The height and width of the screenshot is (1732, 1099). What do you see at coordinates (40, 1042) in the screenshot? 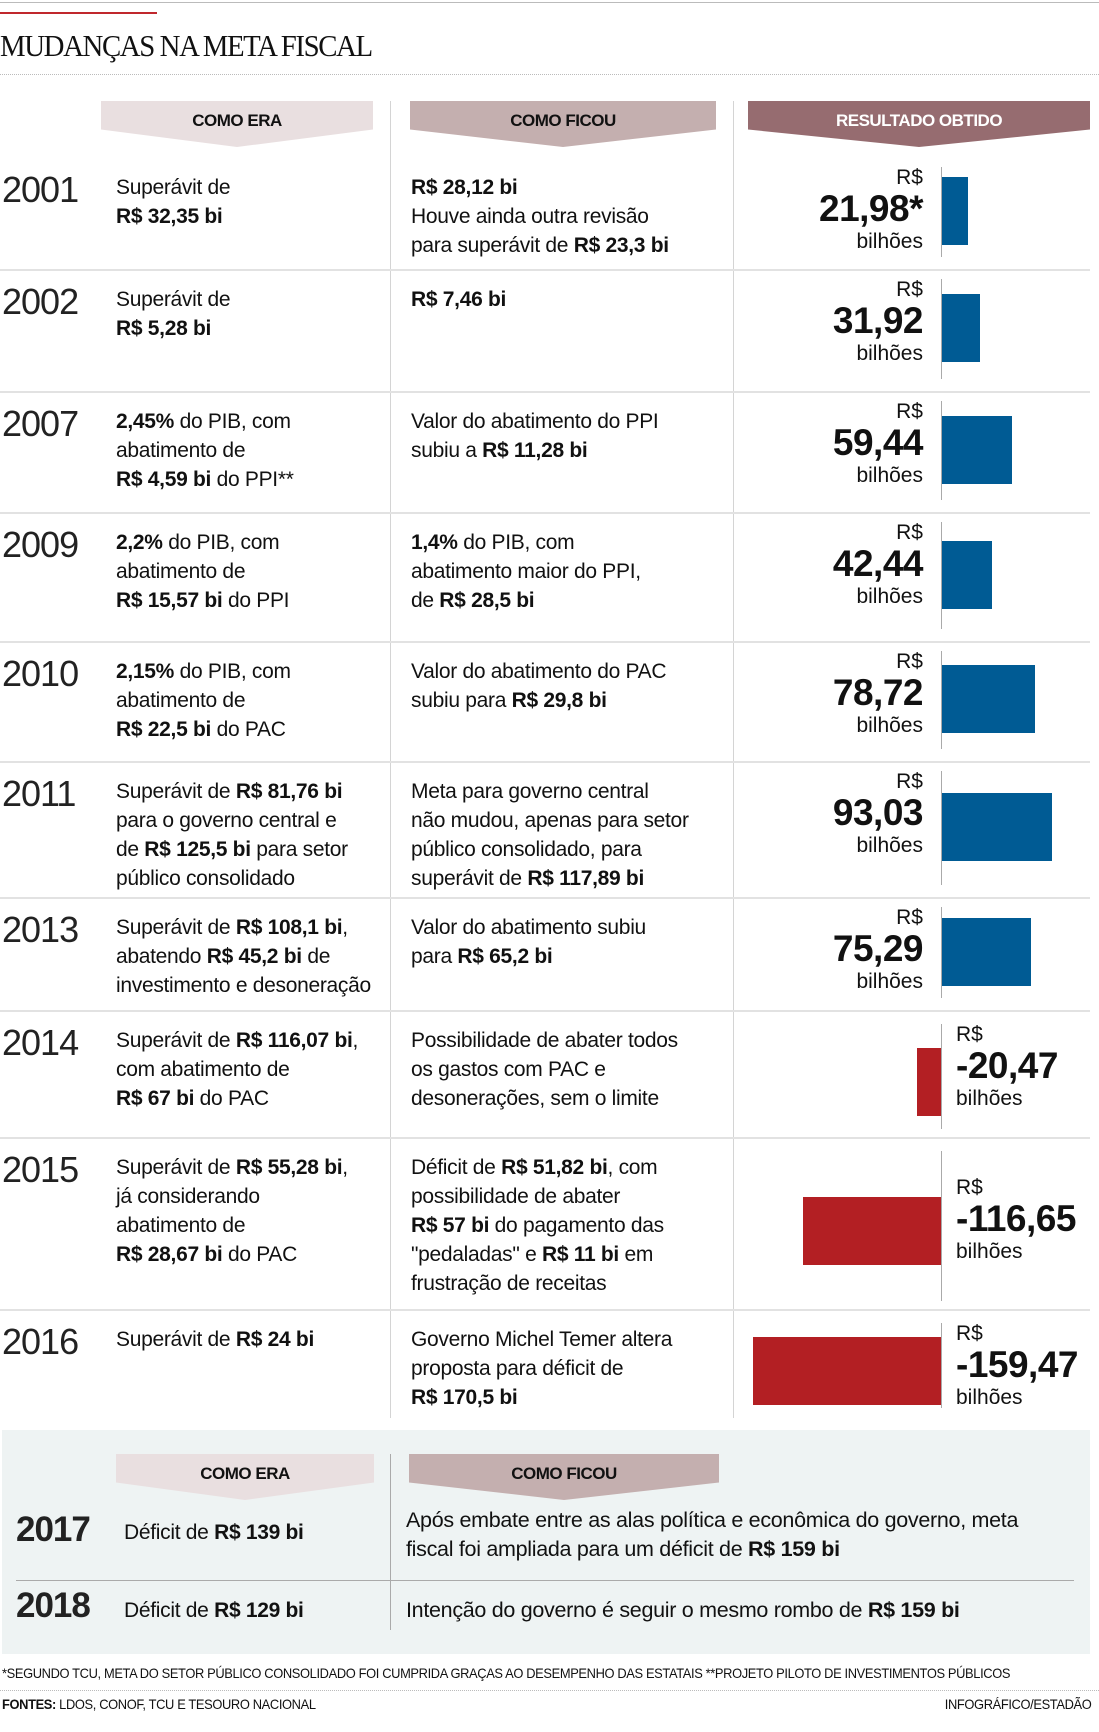
I see `year: 2014` at bounding box center [40, 1042].